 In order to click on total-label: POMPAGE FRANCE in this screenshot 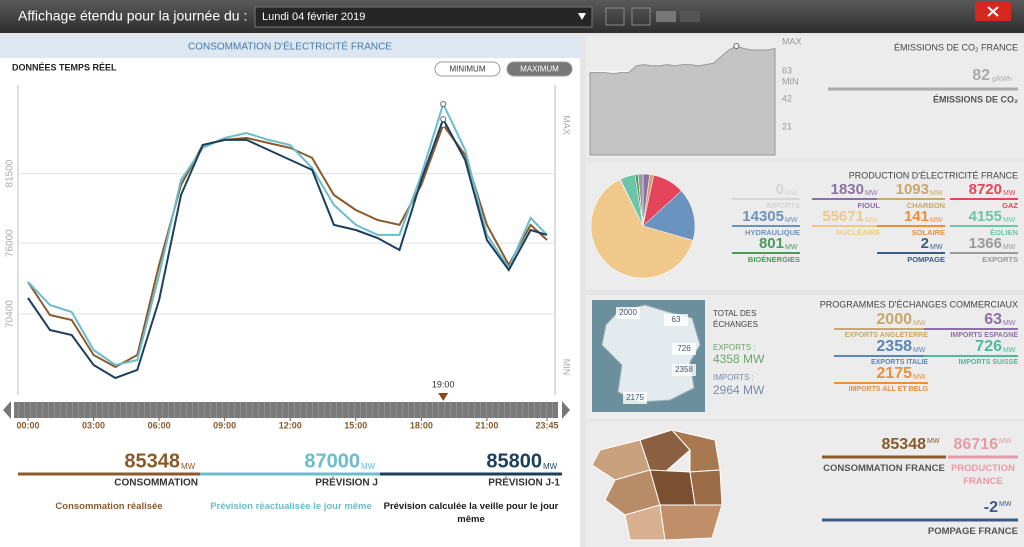, I will do `click(972, 531)`.